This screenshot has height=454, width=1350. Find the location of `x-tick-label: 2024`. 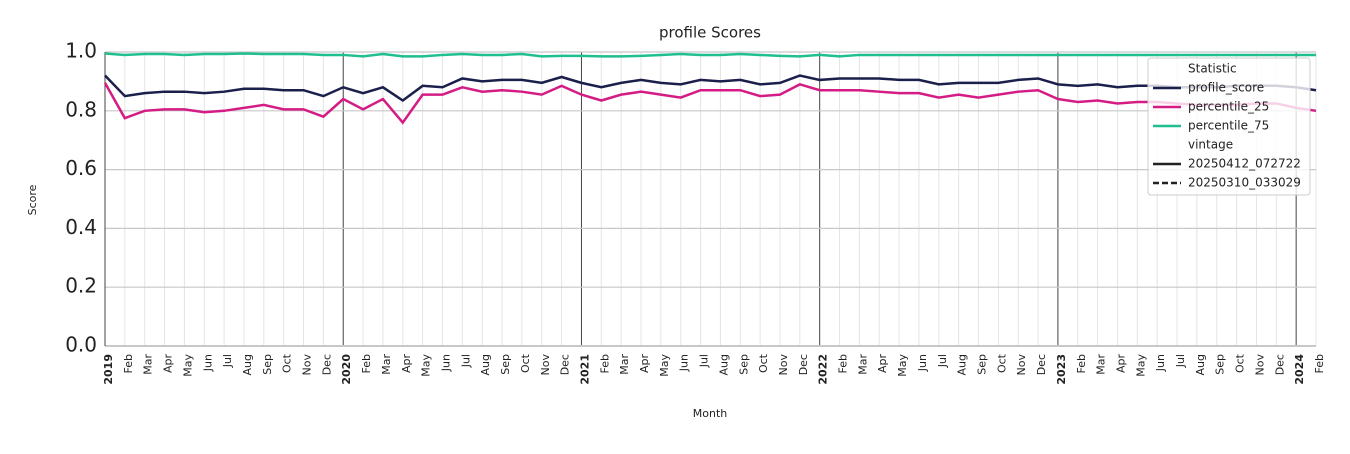

x-tick-label: 2024 is located at coordinates (1299, 369).